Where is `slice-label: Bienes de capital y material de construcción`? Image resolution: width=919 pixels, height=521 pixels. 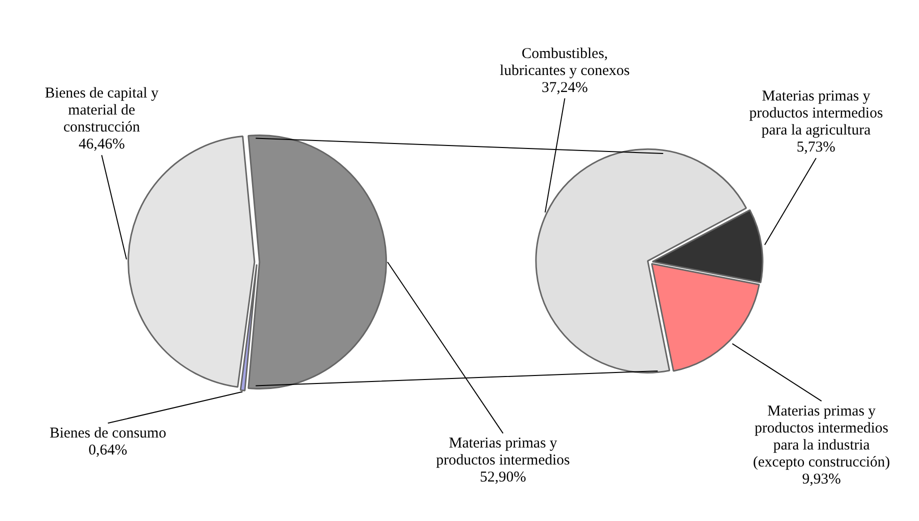
slice-label: Bienes de capital y material de construcción is located at coordinates (102, 111).